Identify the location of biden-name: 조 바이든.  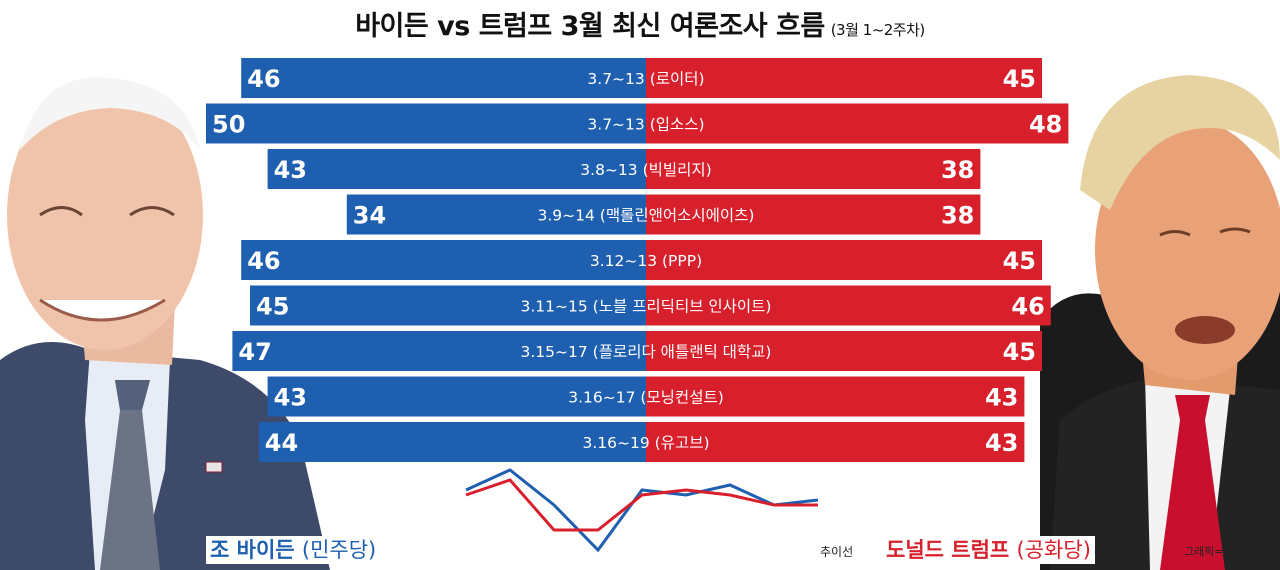
(252, 550).